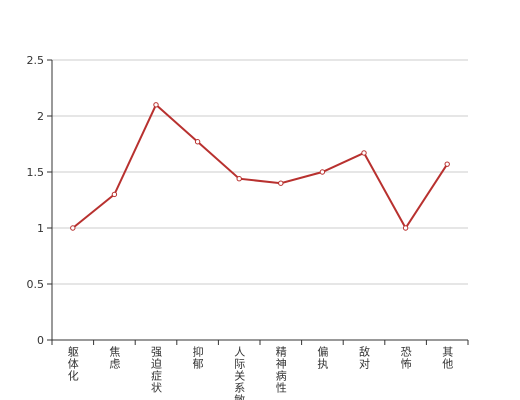 This screenshot has width=520, height=400. I want to click on x-tick-label: 偏执, so click(322, 357).